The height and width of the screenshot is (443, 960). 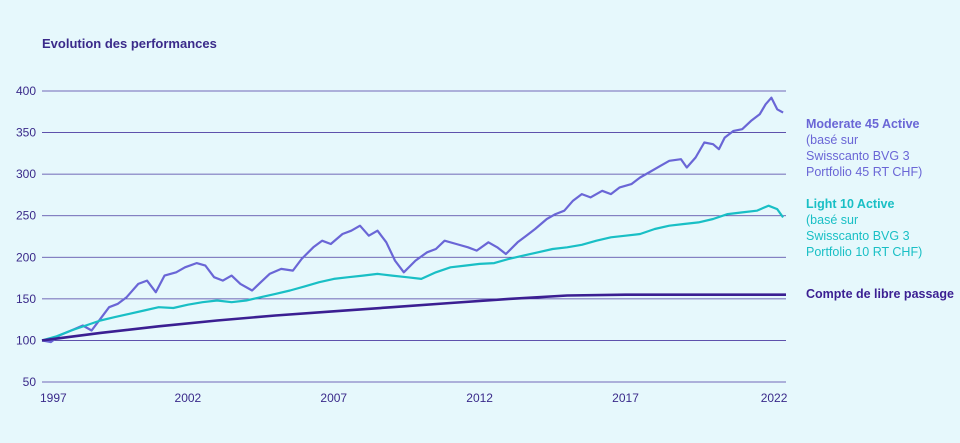 What do you see at coordinates (26, 236) in the screenshot?
I see `y-tick-labels: 50 100 150 200 250 300 350 400` at bounding box center [26, 236].